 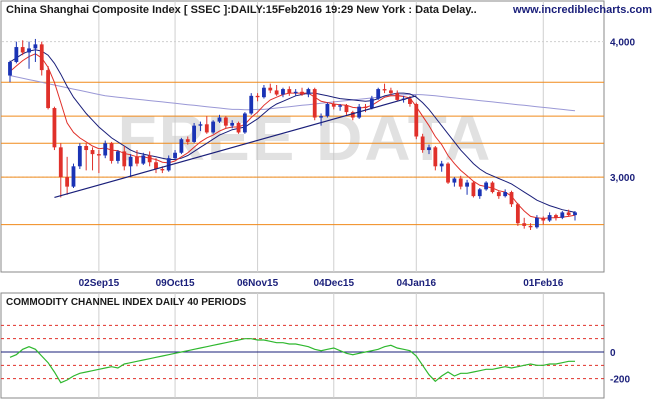 I want to click on cci-series, so click(x=292, y=361).